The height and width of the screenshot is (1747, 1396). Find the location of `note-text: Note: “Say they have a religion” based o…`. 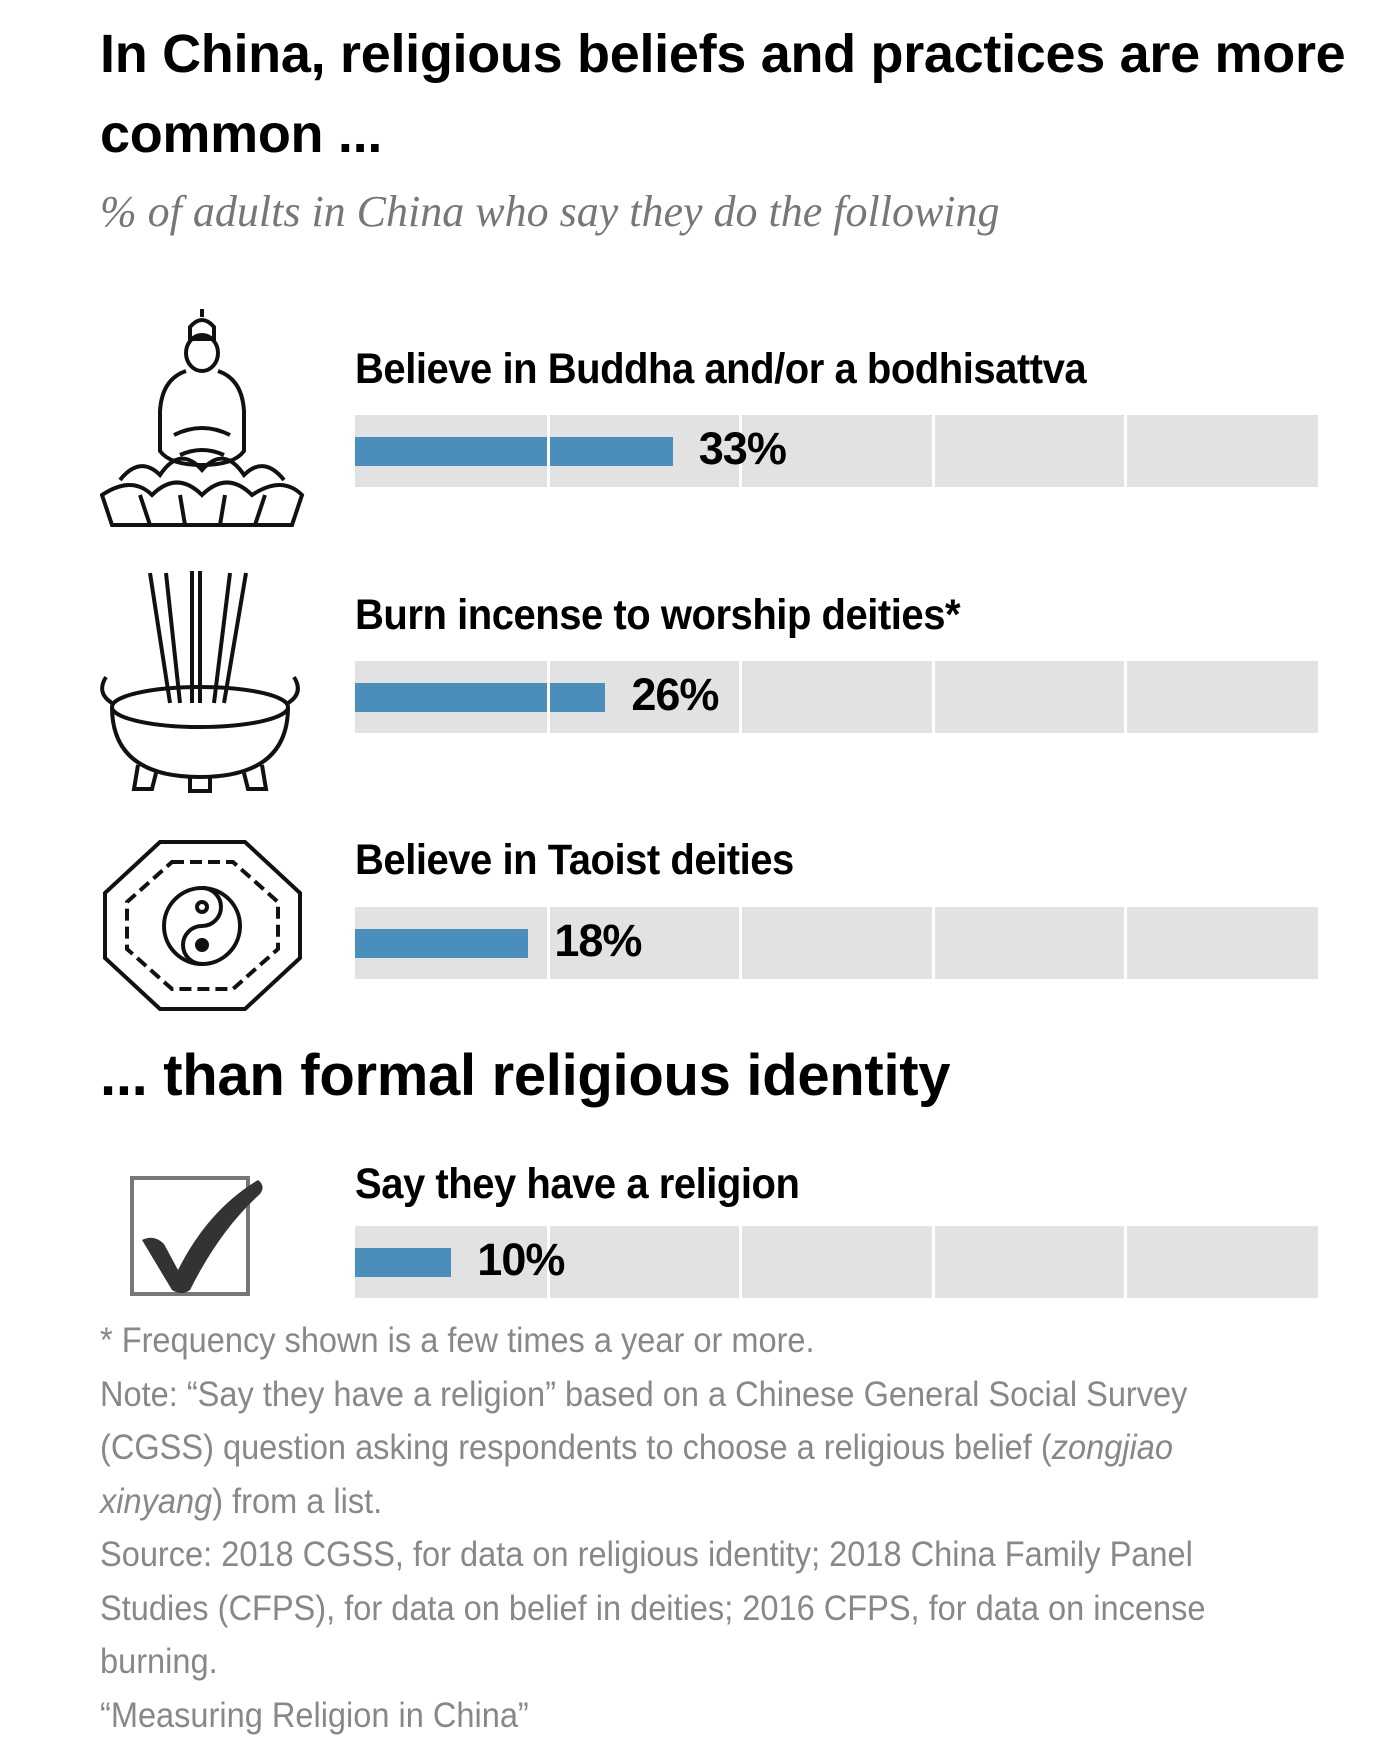

note-text: Note: “Say they have a religion” based o… is located at coordinates (644, 1421).